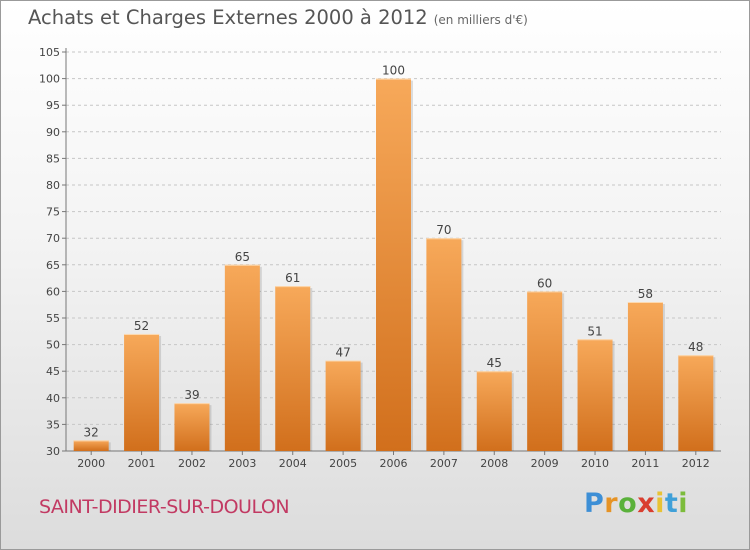  What do you see at coordinates (343, 463) in the screenshot?
I see `x-tick-label: 2005` at bounding box center [343, 463].